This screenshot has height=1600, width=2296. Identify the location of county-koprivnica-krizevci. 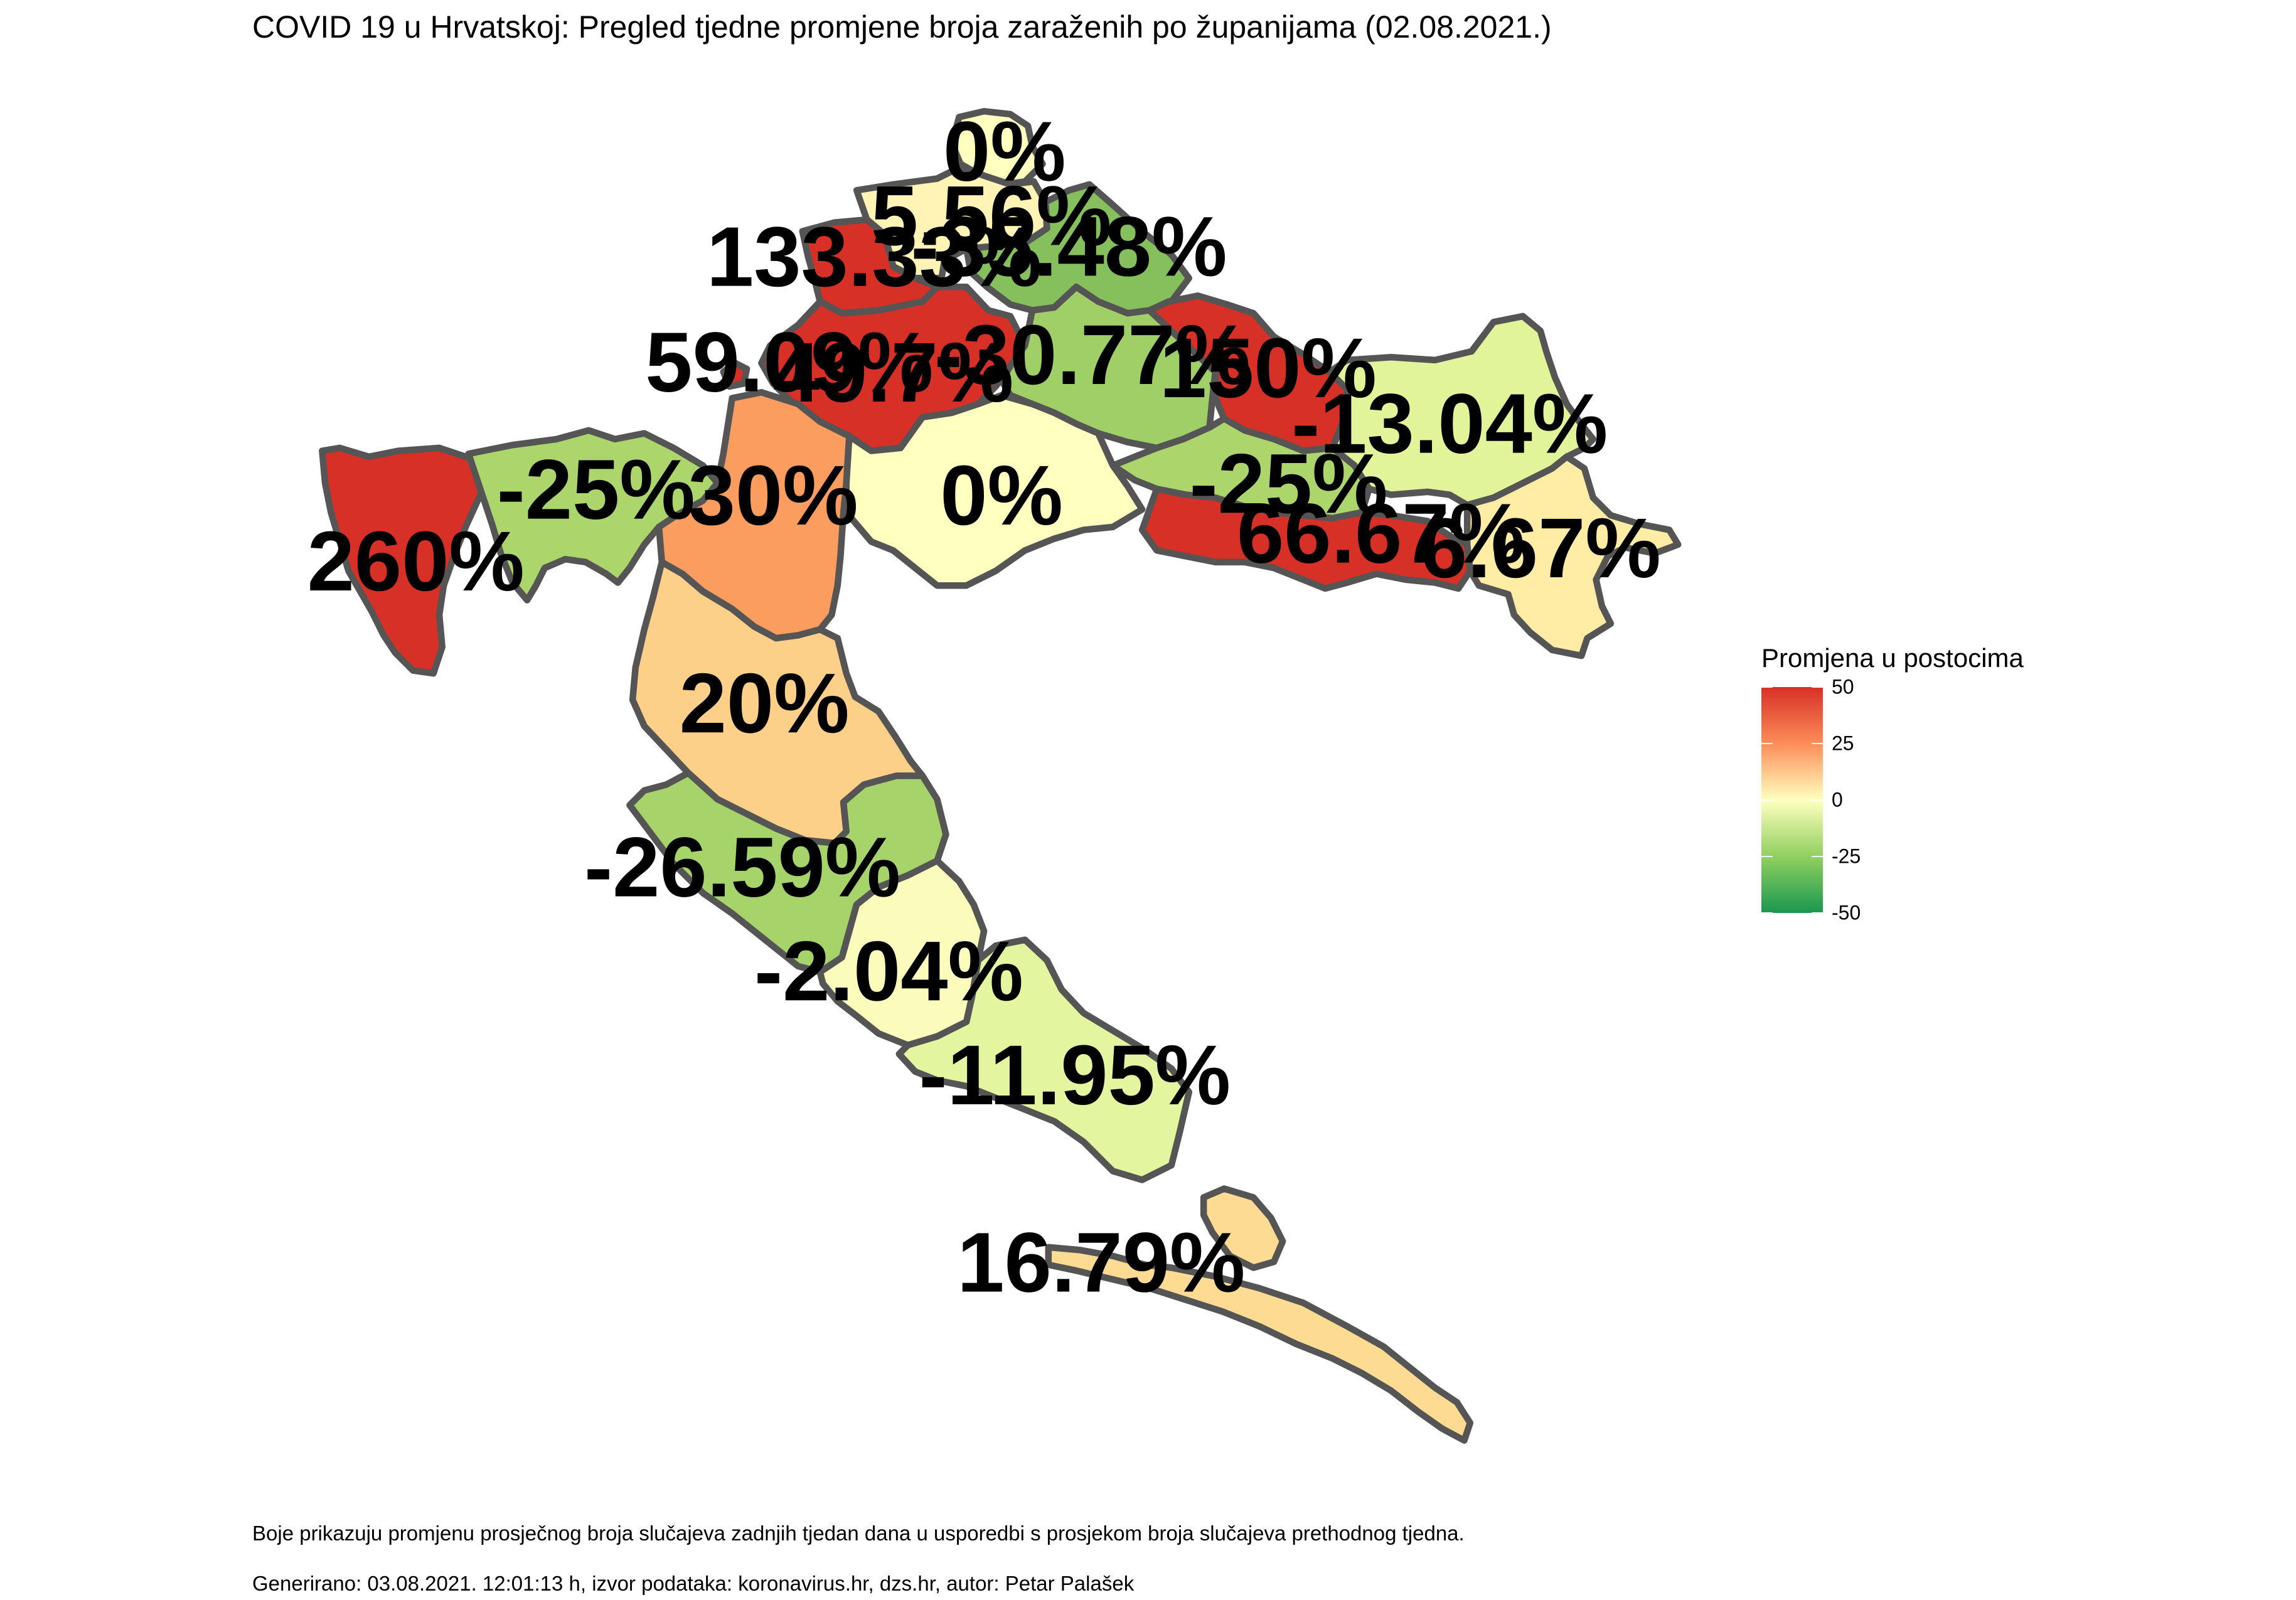
(1078, 249).